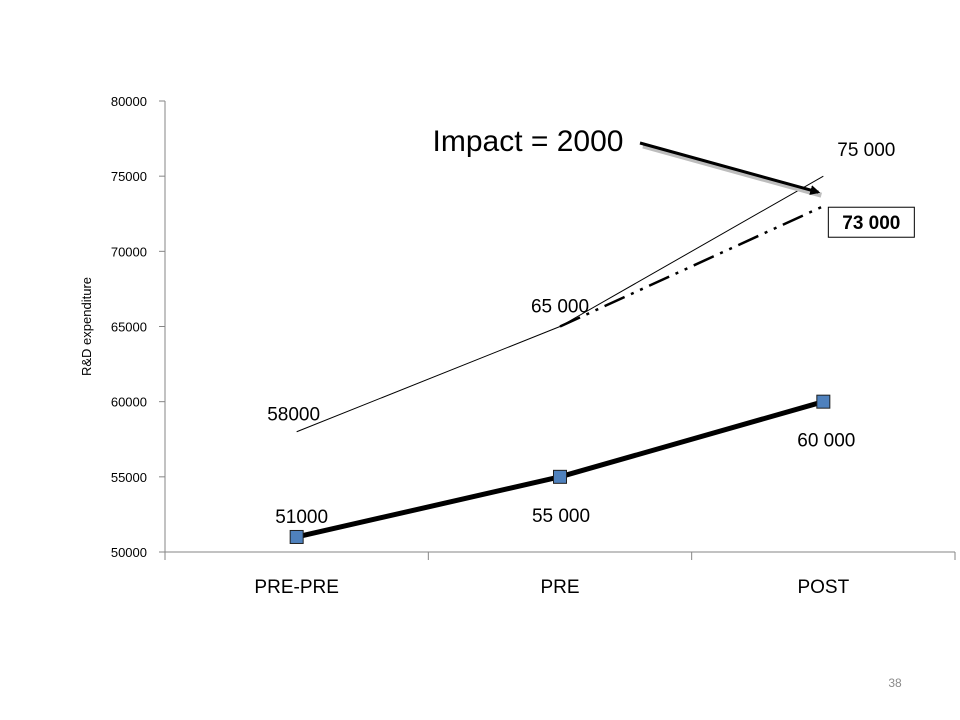 Image resolution: width=960 pixels, height=720 pixels. What do you see at coordinates (129, 176) in the screenshot?
I see `y-tick-label: 75000` at bounding box center [129, 176].